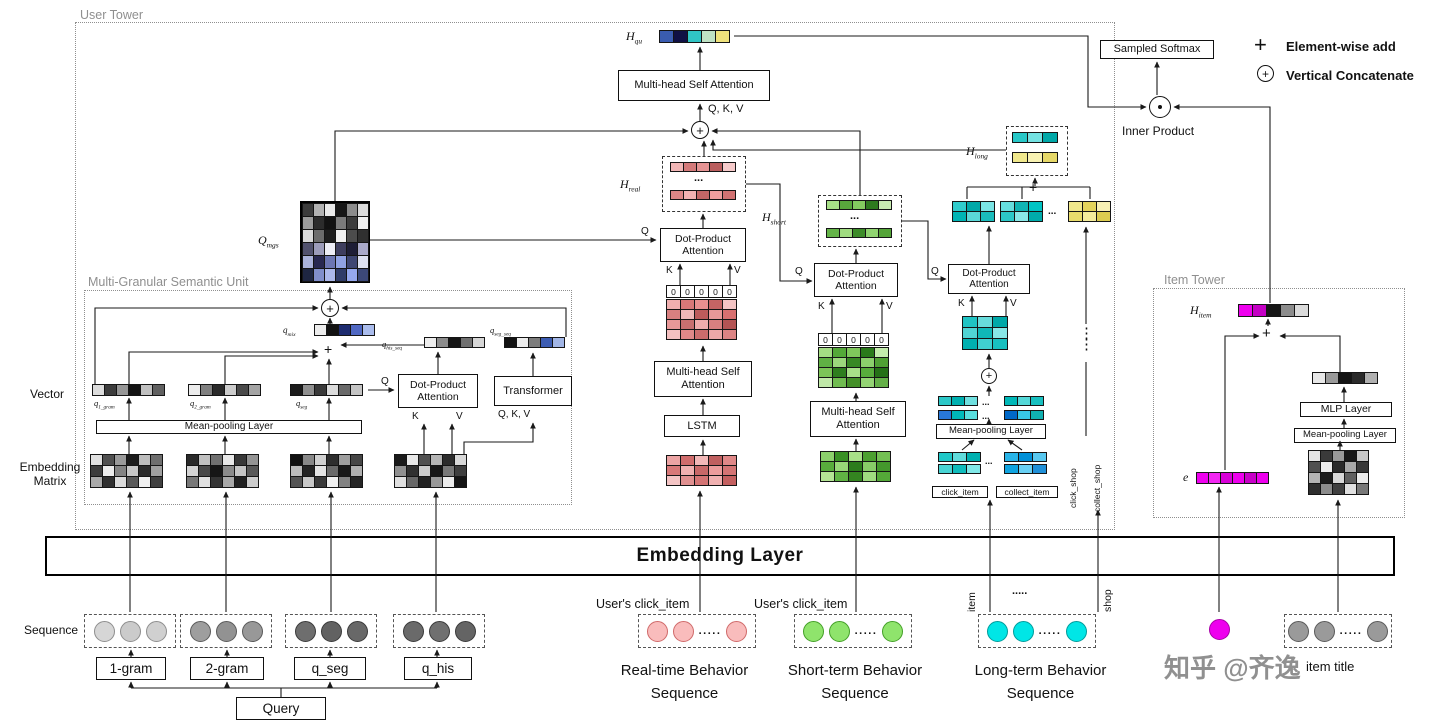  What do you see at coordinates (959, 469) in the screenshot?
I see `click-item-row2` at bounding box center [959, 469].